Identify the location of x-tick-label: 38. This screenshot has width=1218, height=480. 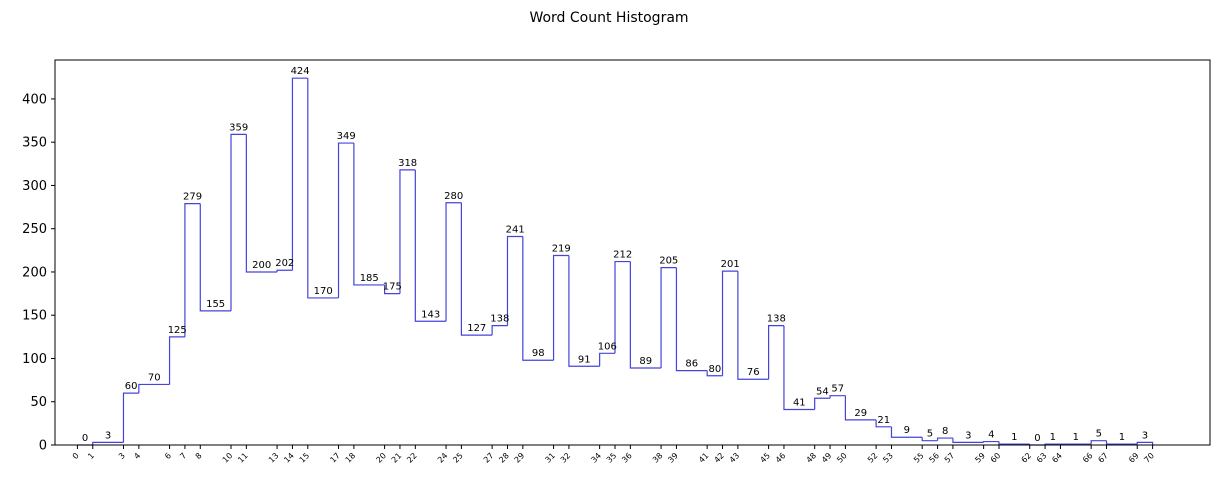
(658, 458).